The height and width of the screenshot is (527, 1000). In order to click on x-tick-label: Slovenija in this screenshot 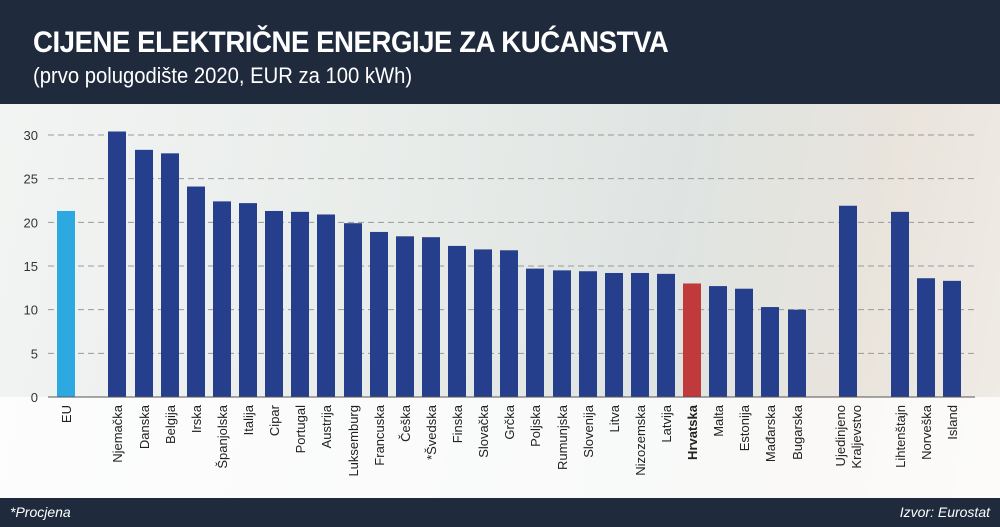, I will do `click(588, 431)`.